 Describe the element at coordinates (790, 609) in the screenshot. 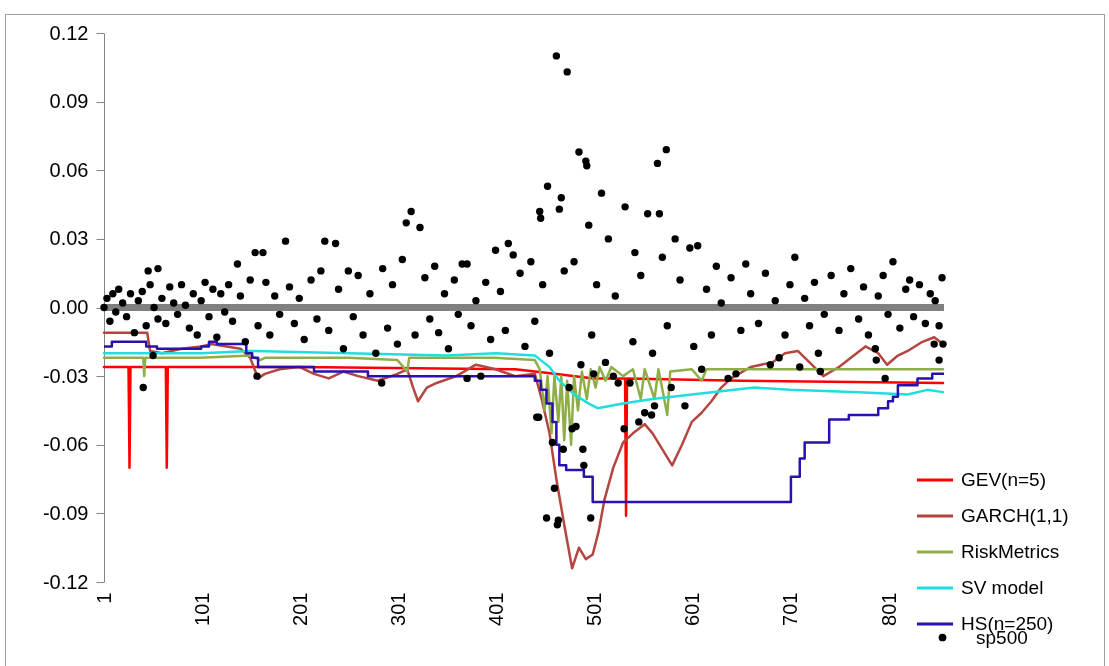

I see `x-tick-label: 701` at that location.